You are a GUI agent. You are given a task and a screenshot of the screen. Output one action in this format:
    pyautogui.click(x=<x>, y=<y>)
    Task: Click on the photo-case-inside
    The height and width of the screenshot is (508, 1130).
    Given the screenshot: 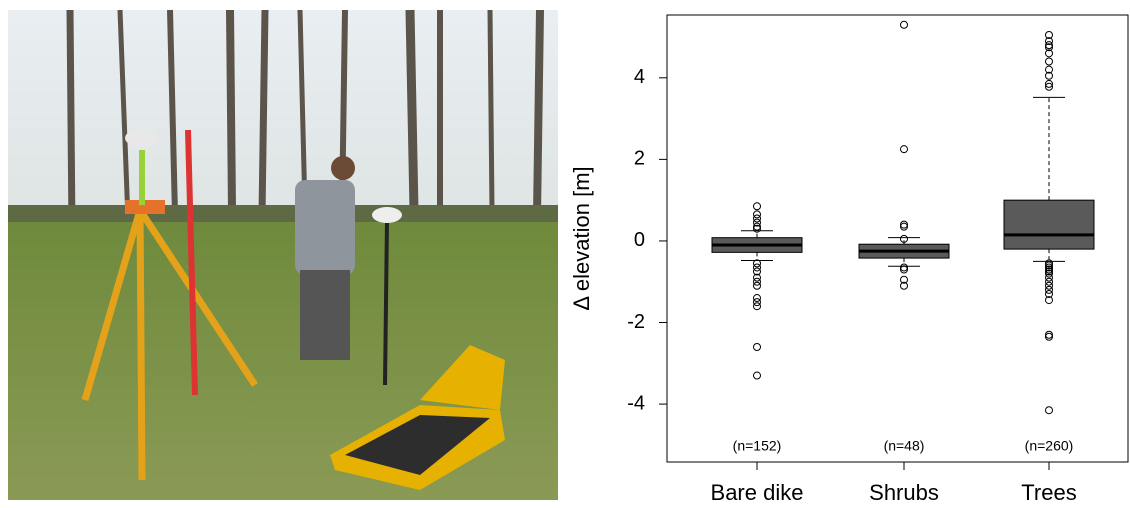 What is the action you would take?
    pyautogui.click(x=417, y=445)
    